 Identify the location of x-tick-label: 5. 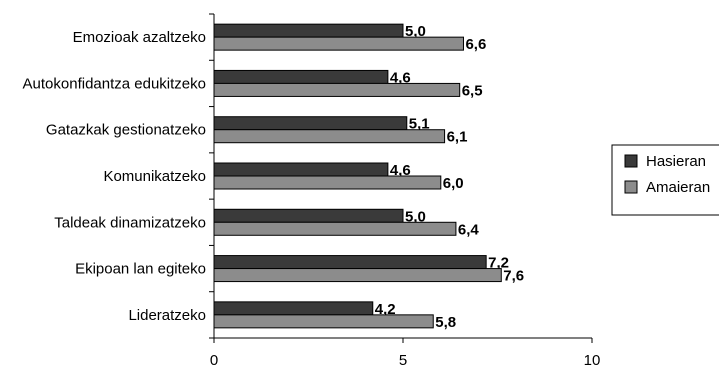
(403, 360).